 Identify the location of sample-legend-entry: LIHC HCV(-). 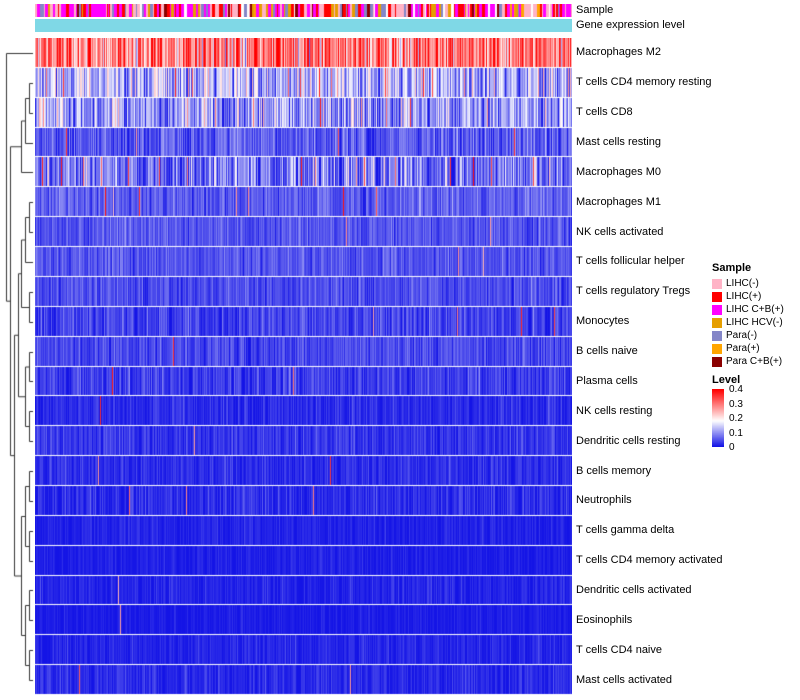
(755, 322).